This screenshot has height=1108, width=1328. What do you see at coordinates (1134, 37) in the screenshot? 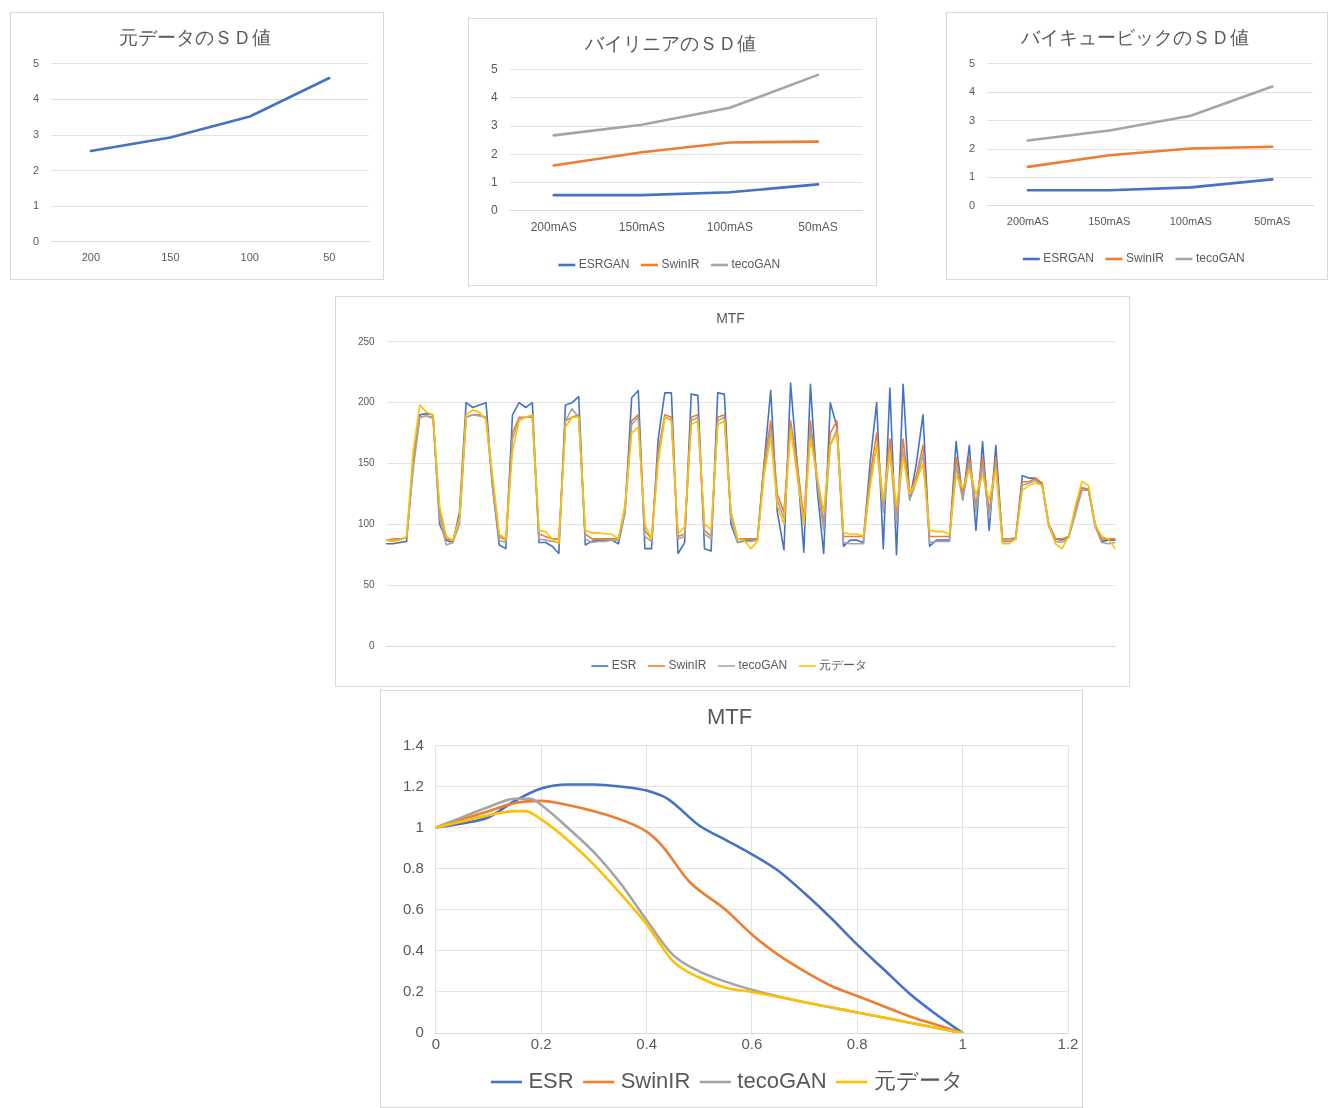
I see `chart-title: バイキュービックのＳＤ値` at bounding box center [1134, 37].